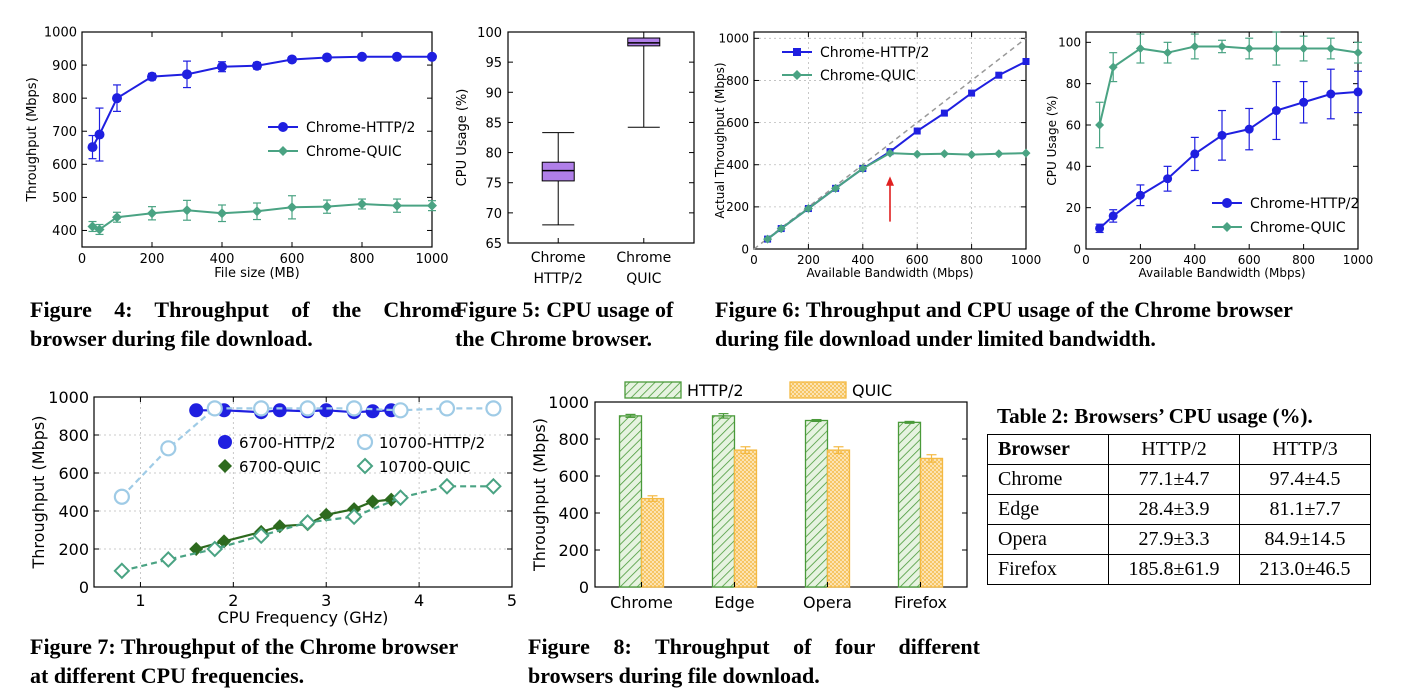 Image resolution: width=1406 pixels, height=694 pixels. What do you see at coordinates (326, 600) in the screenshot?
I see `x-tick-label: 3` at bounding box center [326, 600].